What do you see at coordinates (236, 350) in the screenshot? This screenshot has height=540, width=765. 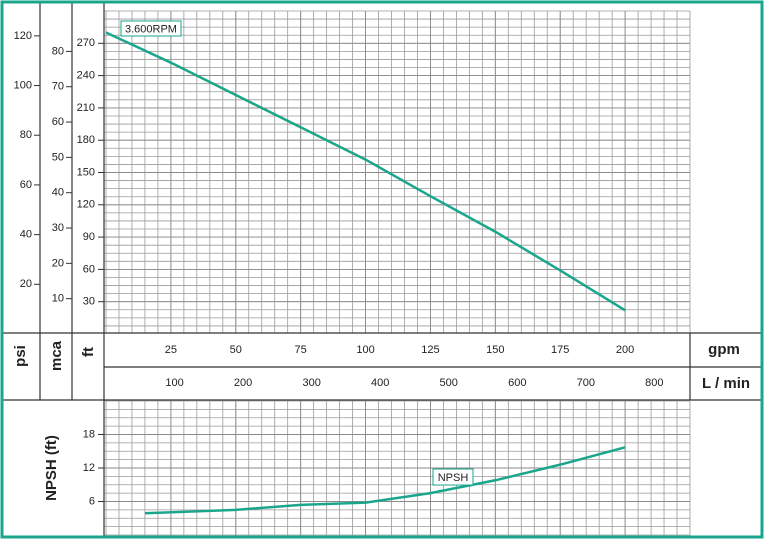 I see `x-tick-label: 50` at bounding box center [236, 350].